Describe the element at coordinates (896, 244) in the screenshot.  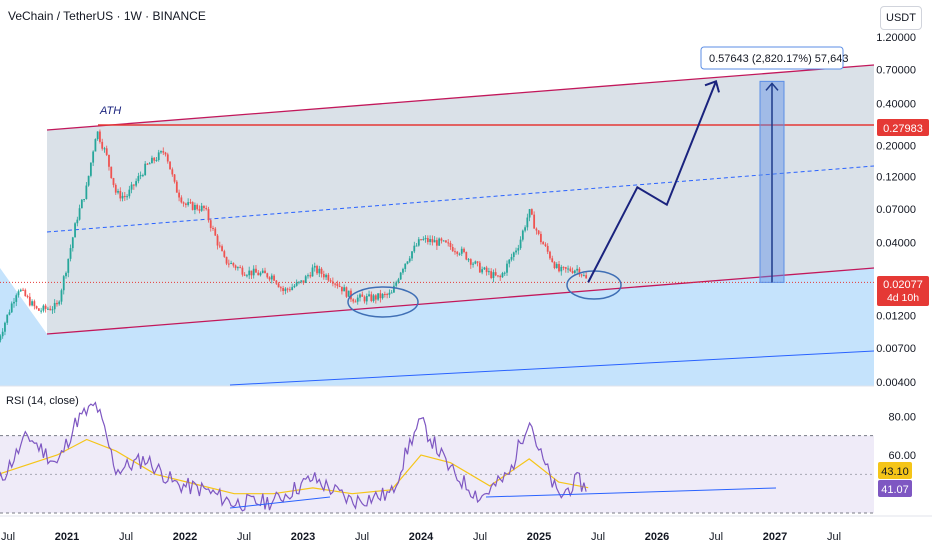
I see `y-tick-label: 0.04000` at that location.